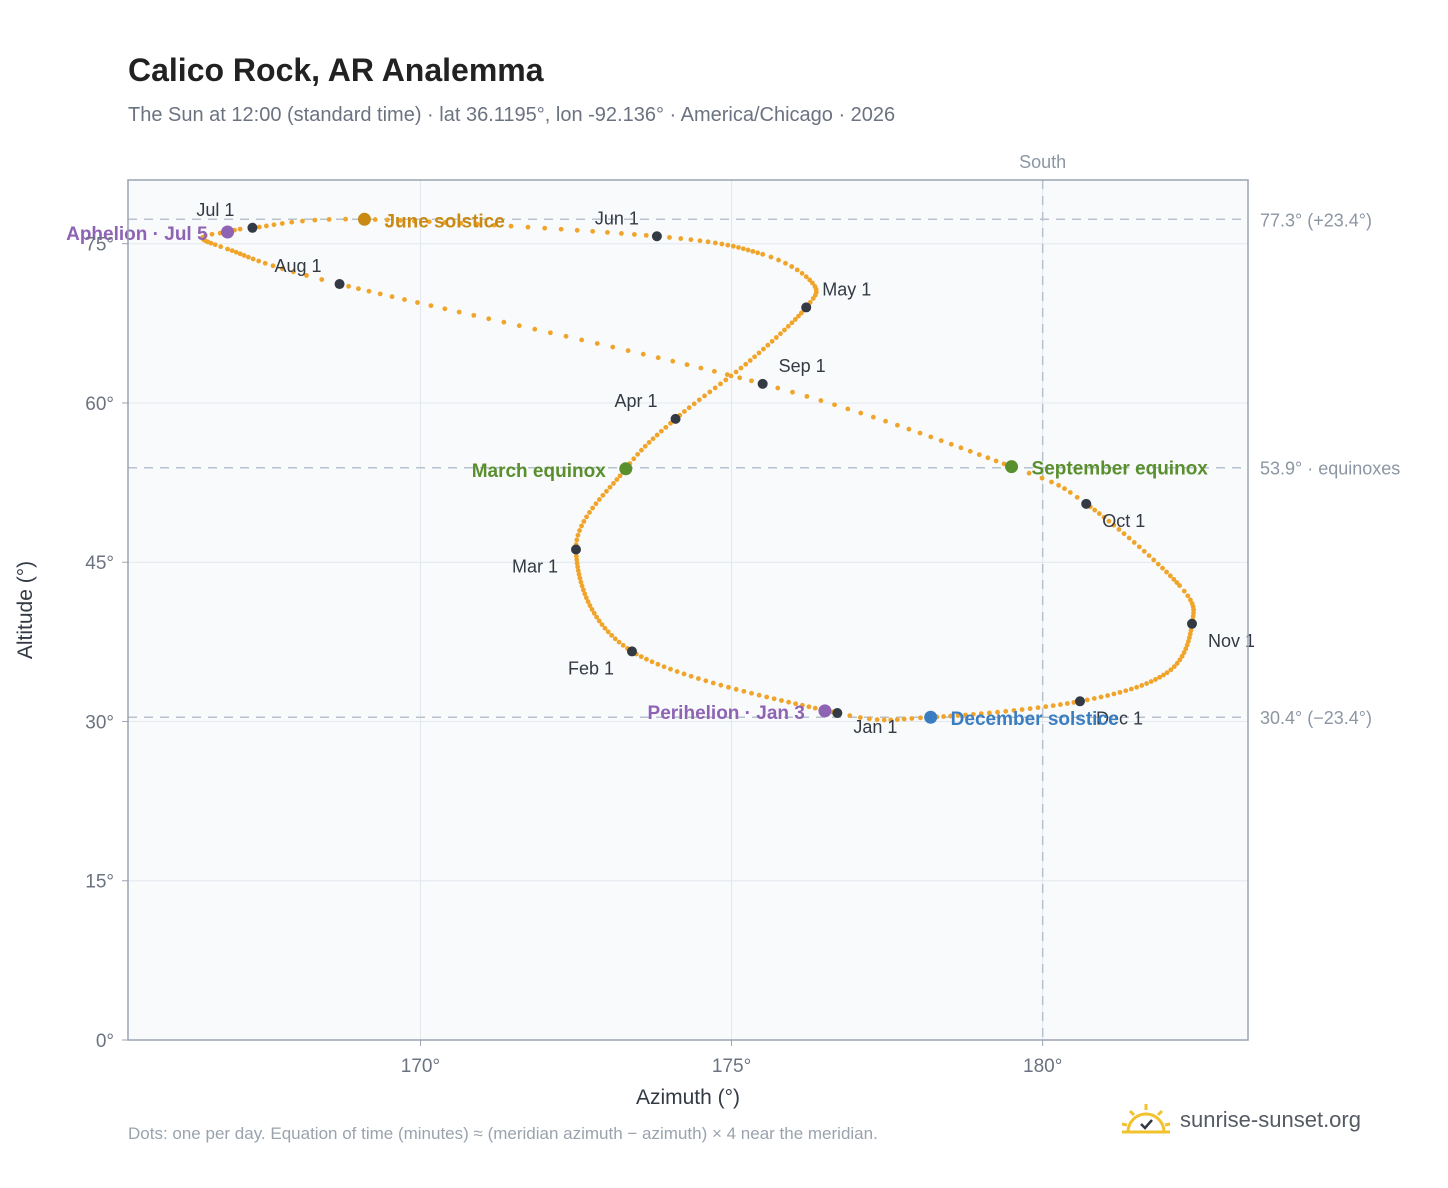  What do you see at coordinates (1316, 718) in the screenshot?
I see `reference-line-label: 30.4° (−23.4°)` at bounding box center [1316, 718].